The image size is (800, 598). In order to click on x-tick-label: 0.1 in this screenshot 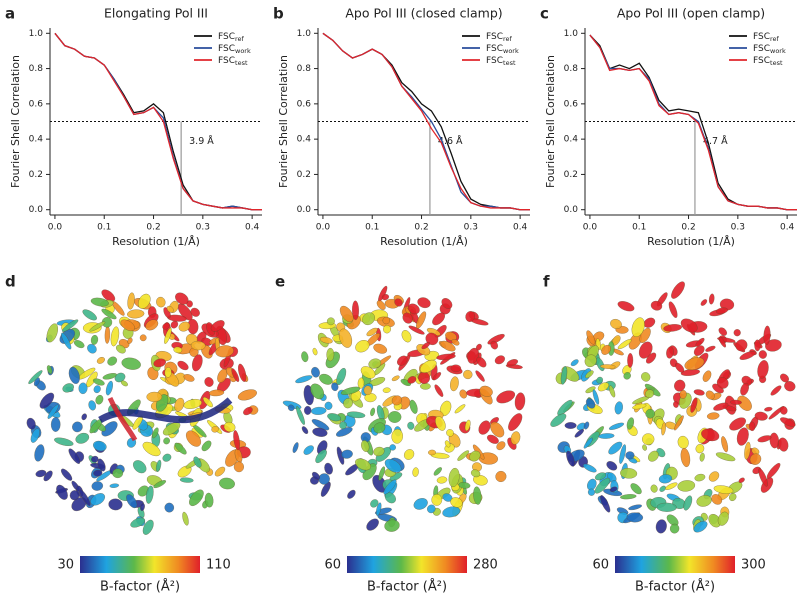, I will do `click(639, 228)`.